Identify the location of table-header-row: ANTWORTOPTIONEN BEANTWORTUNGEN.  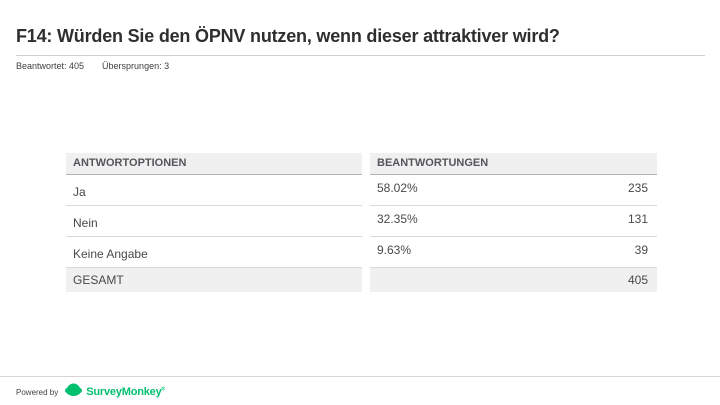
(361, 164).